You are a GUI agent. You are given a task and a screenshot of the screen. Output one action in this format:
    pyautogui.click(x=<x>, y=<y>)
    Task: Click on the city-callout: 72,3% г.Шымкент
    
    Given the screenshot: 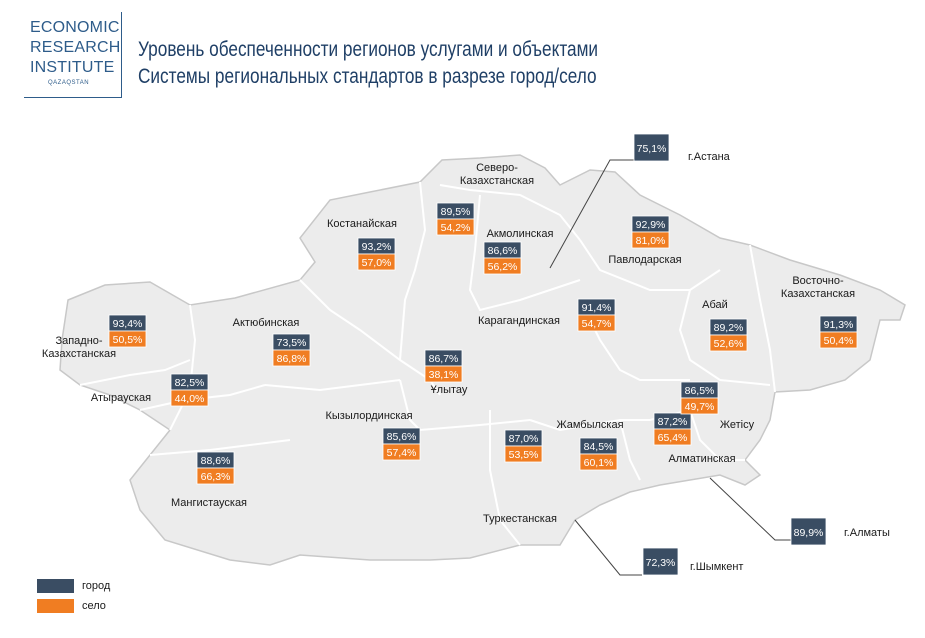 What is the action you would take?
    pyautogui.click(x=692, y=561)
    